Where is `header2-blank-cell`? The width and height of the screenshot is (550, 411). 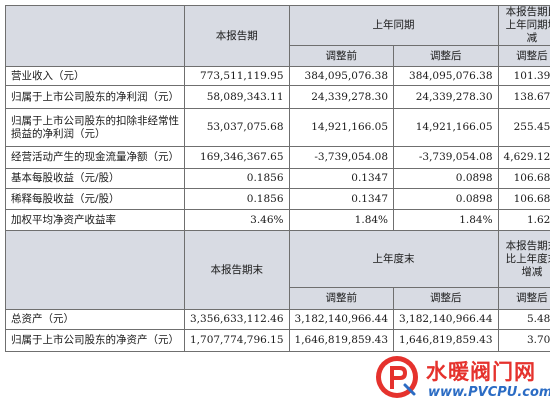
header2-blank-cell is located at coordinates (95, 270).